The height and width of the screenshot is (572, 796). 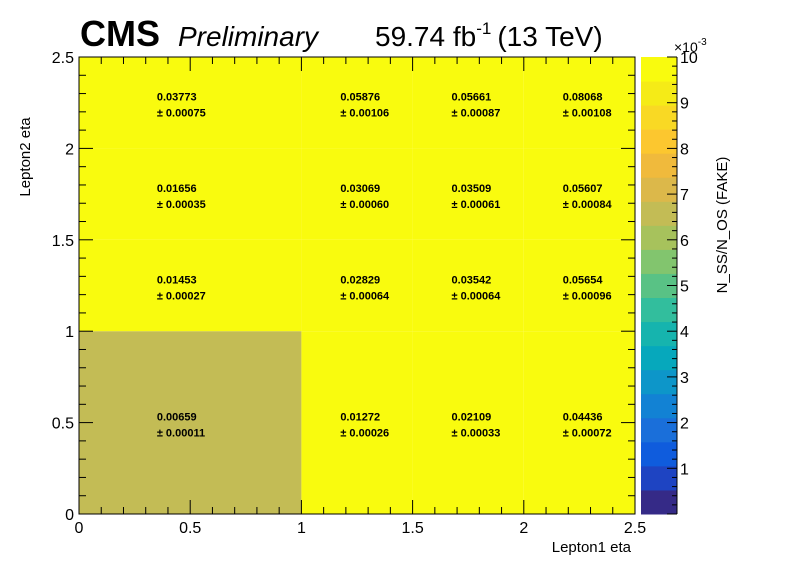 What do you see at coordinates (587, 434) in the screenshot?
I see `cell-error-label: ± 0.00072` at bounding box center [587, 434].